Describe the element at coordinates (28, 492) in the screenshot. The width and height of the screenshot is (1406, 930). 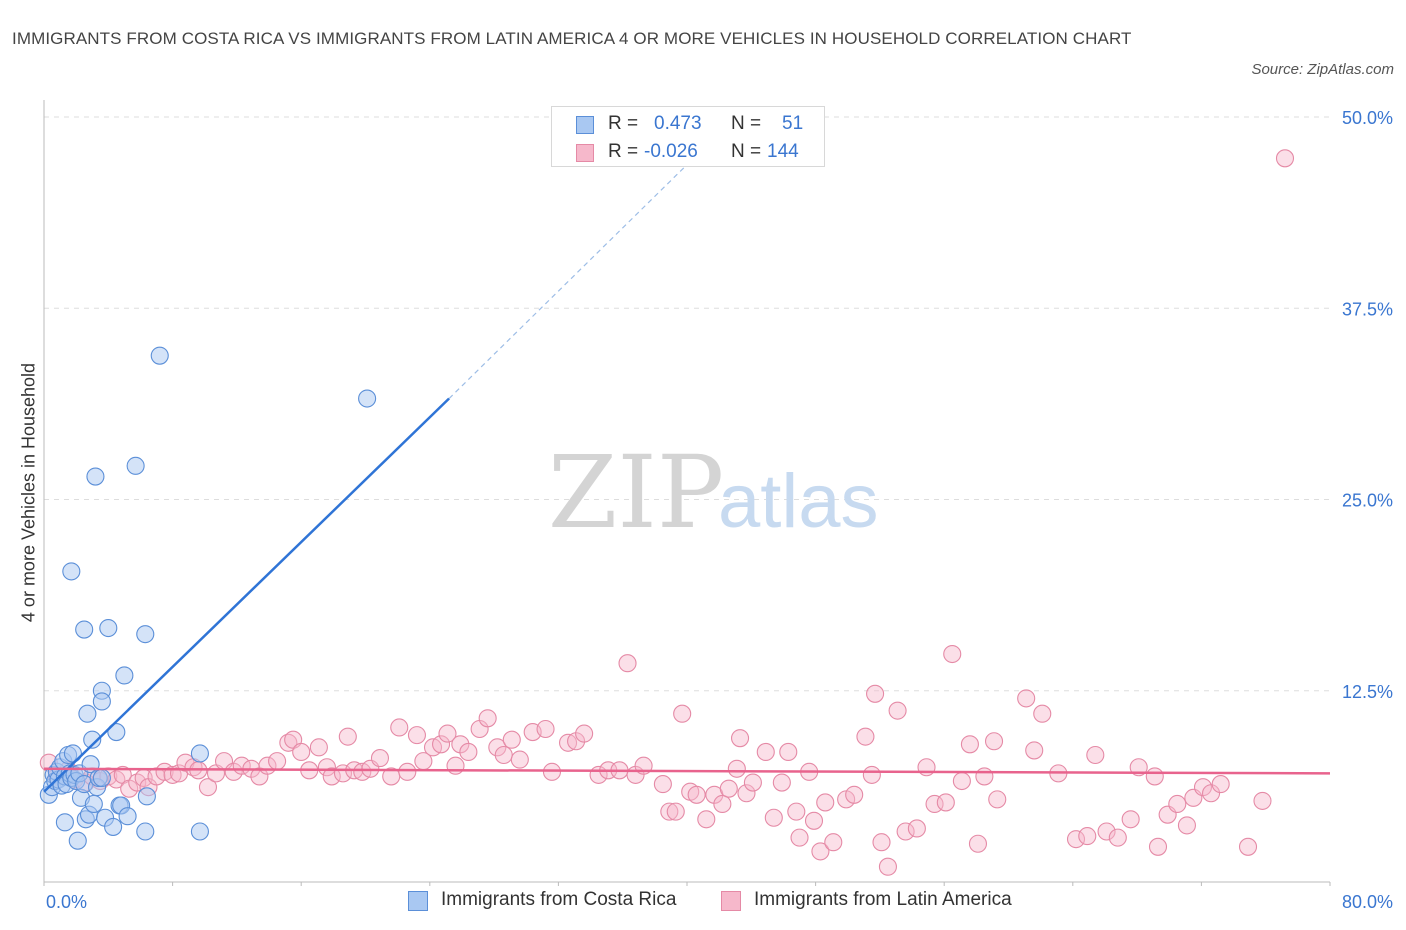
I see `y-axis-label: 4 or more Vehicles in Household` at that location.